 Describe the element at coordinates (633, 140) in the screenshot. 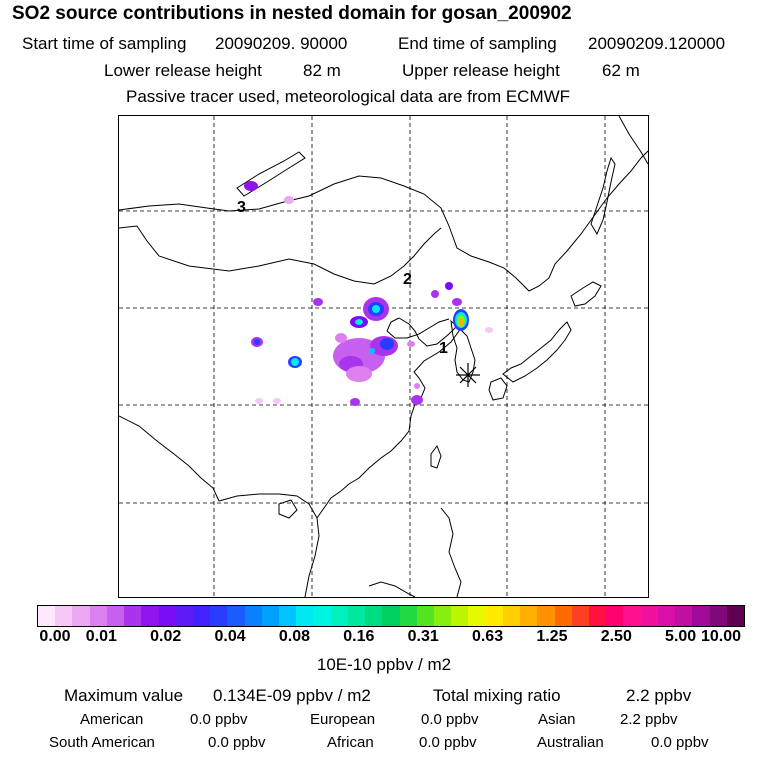

I see `kamchatka` at that location.